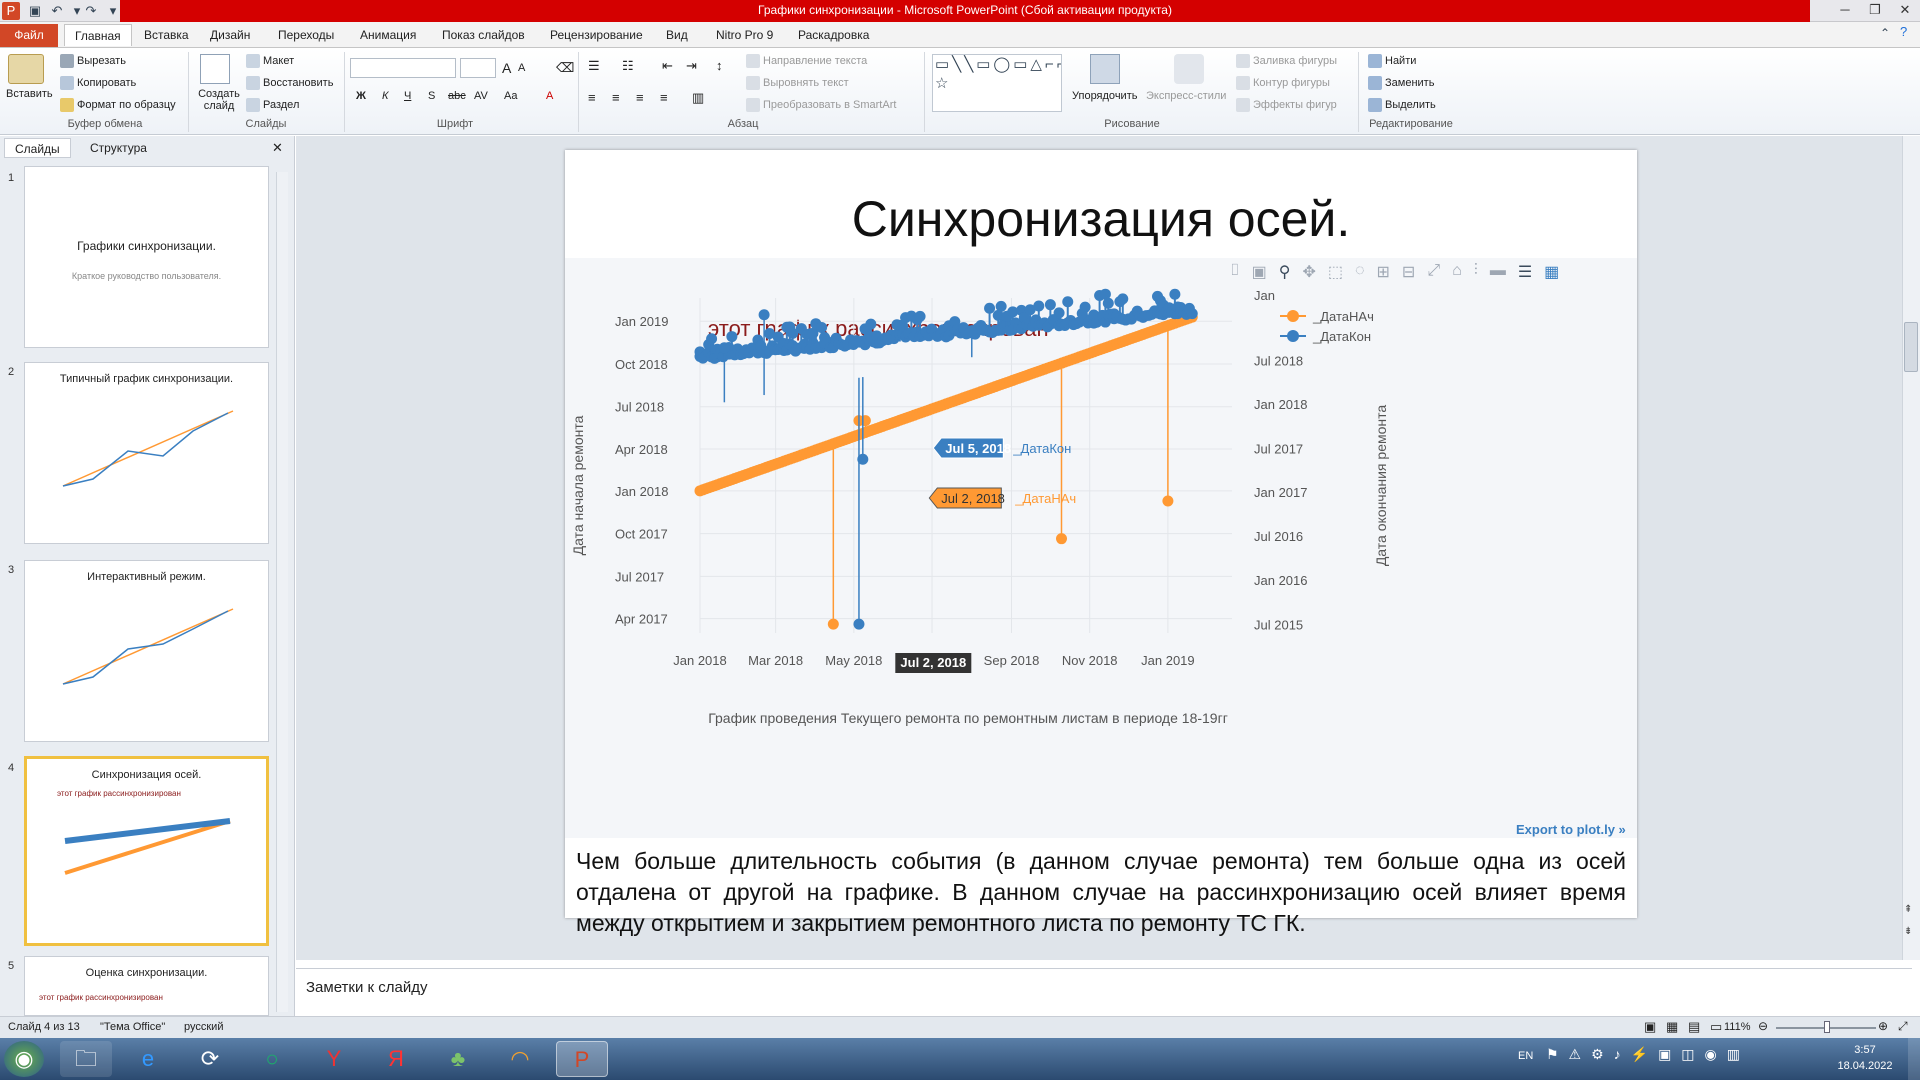 The width and height of the screenshot is (1920, 1080). Describe the element at coordinates (745, 35) in the screenshot. I see `tab-nitro: Nitro Pro 9` at that location.